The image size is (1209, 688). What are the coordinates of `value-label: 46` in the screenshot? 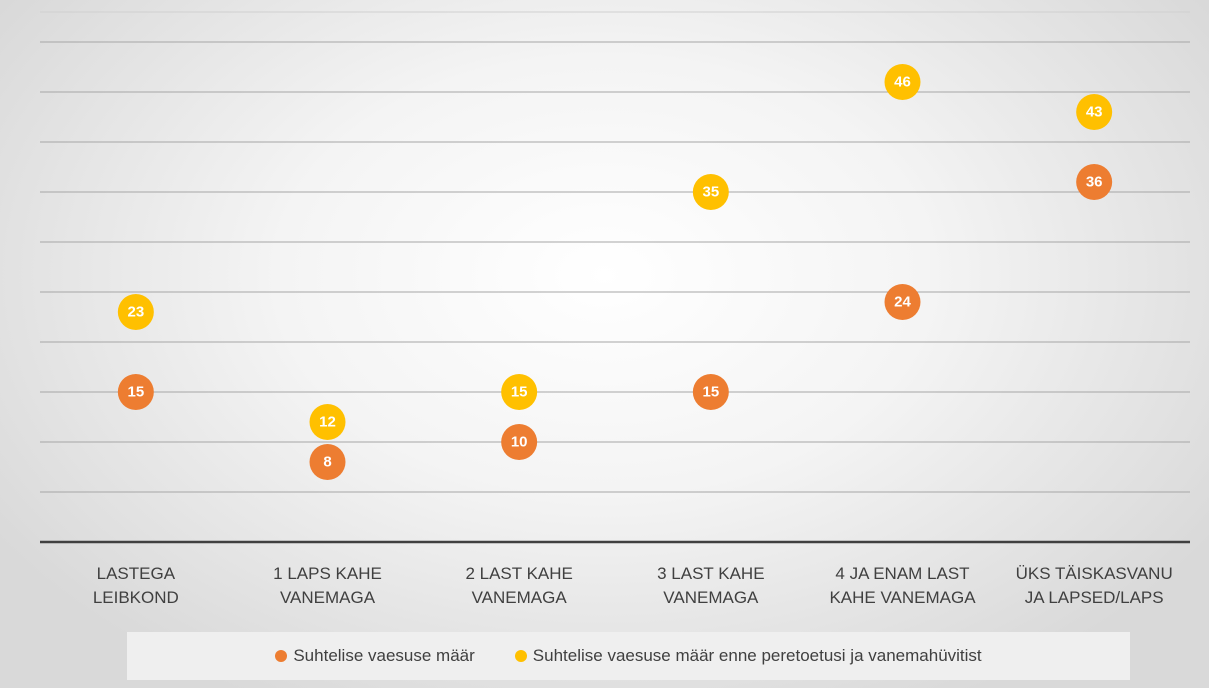 It's located at (902, 82).